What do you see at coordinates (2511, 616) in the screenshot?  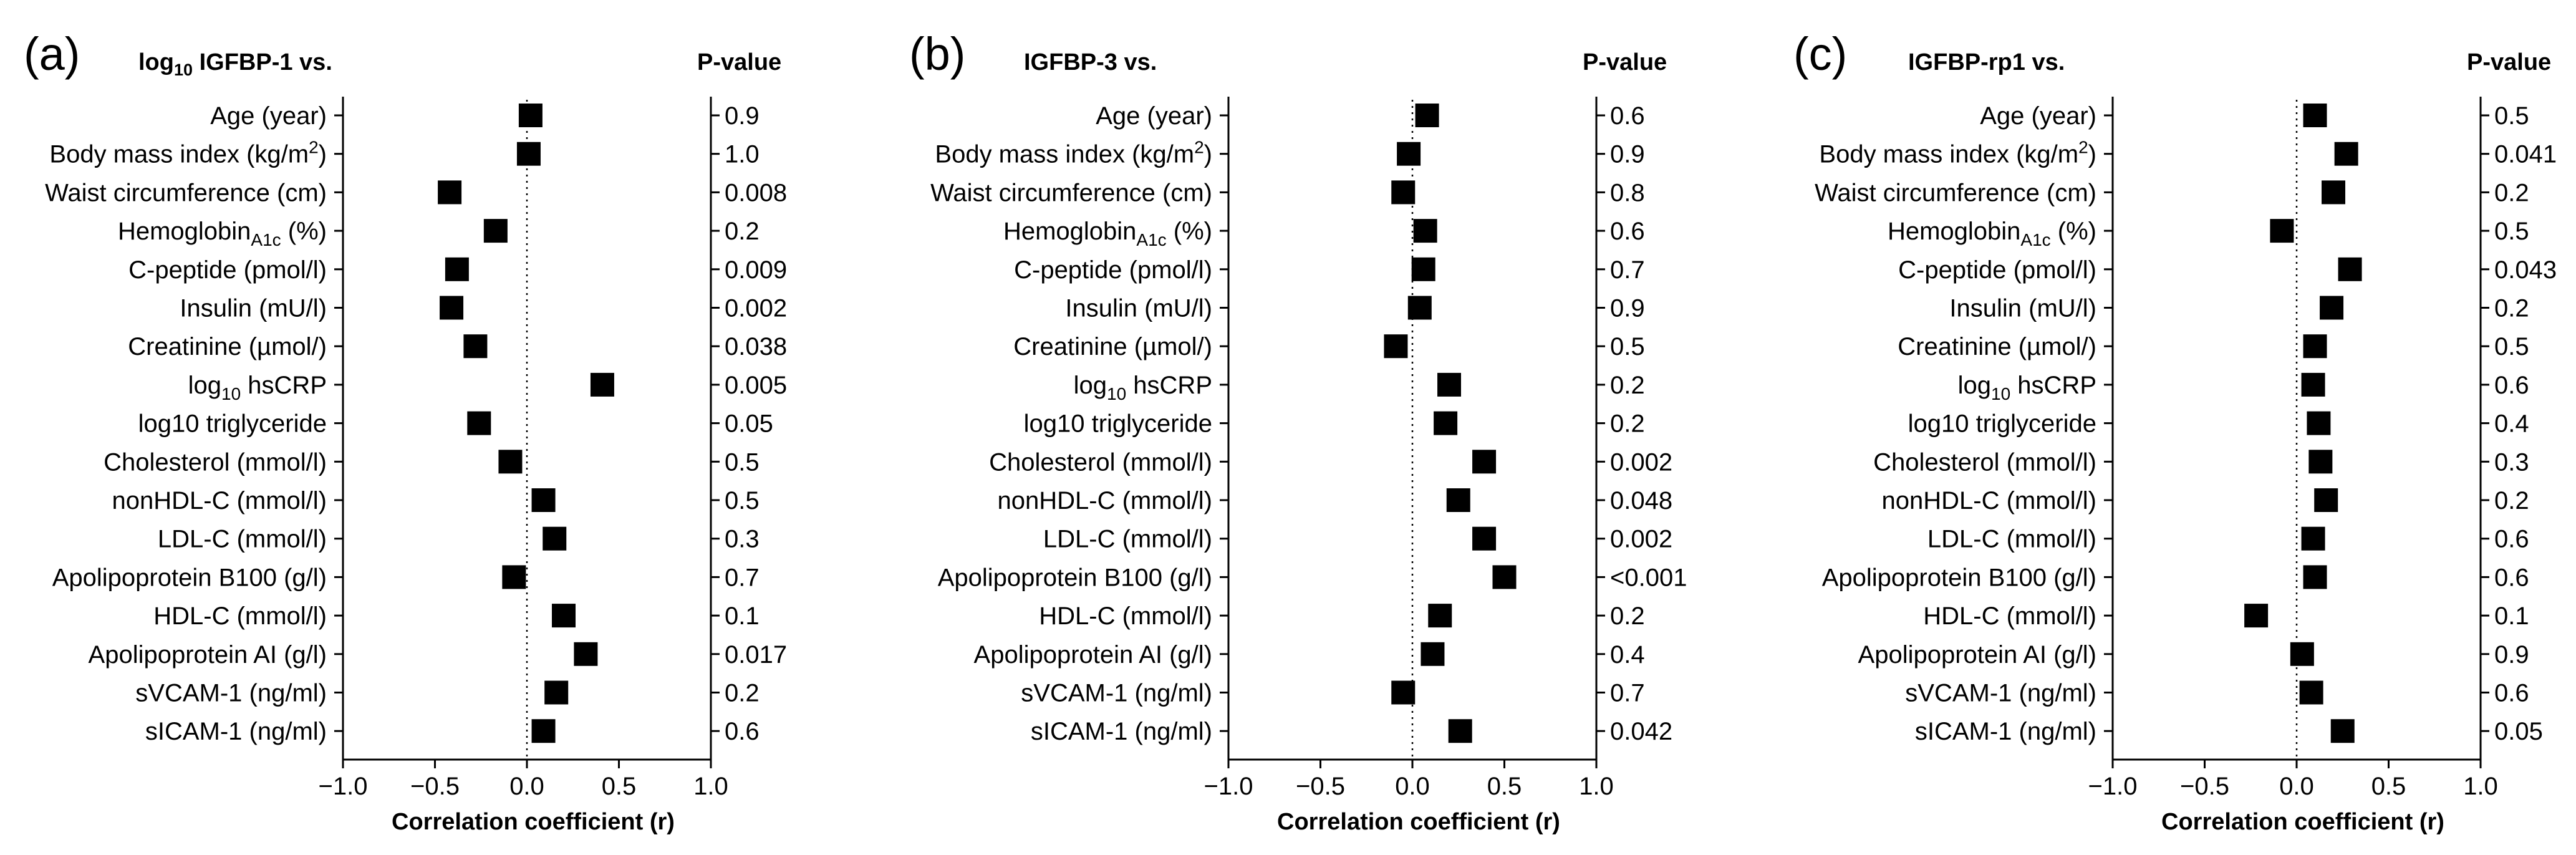 I see `row-pvalue: 0.1` at bounding box center [2511, 616].